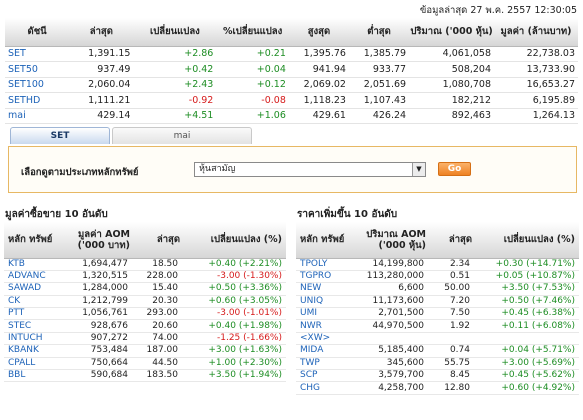 The width and height of the screenshot is (583, 420). Describe the element at coordinates (30, 264) in the screenshot. I see `symbol-link: KTB` at that location.